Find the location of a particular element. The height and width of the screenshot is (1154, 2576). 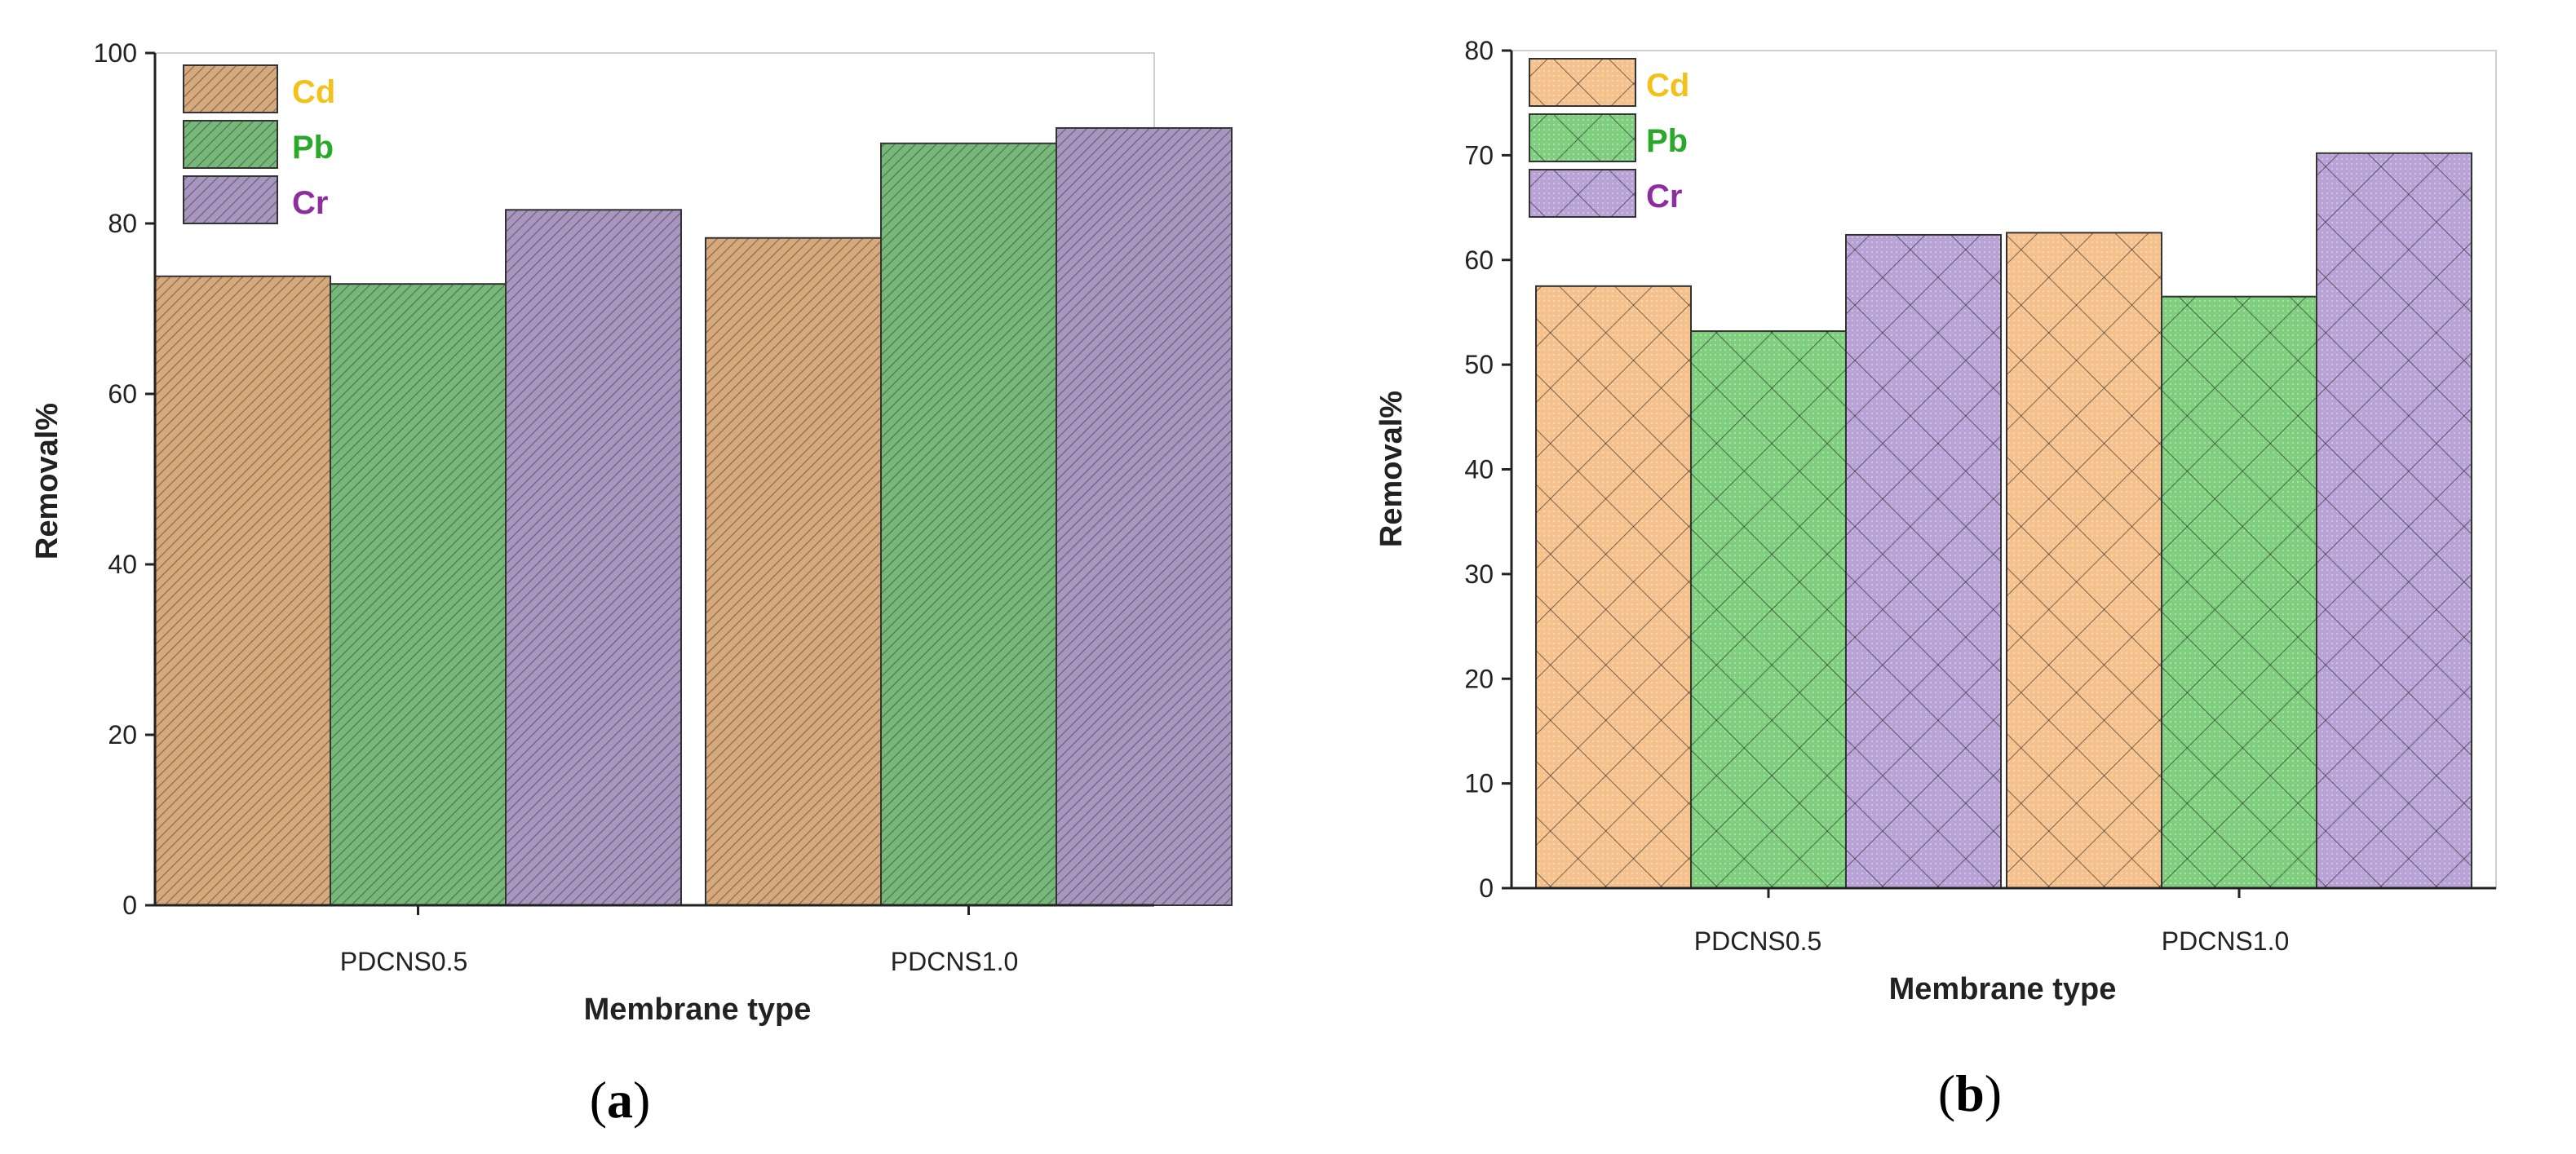

legend-a: Cd Pb Cr is located at coordinates (259, 144).